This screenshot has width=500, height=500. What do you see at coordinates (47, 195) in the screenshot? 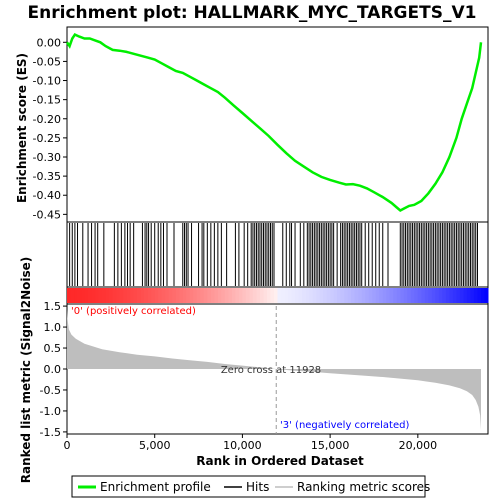
I see `es-y-tick-label: -0.40` at bounding box center [47, 195].